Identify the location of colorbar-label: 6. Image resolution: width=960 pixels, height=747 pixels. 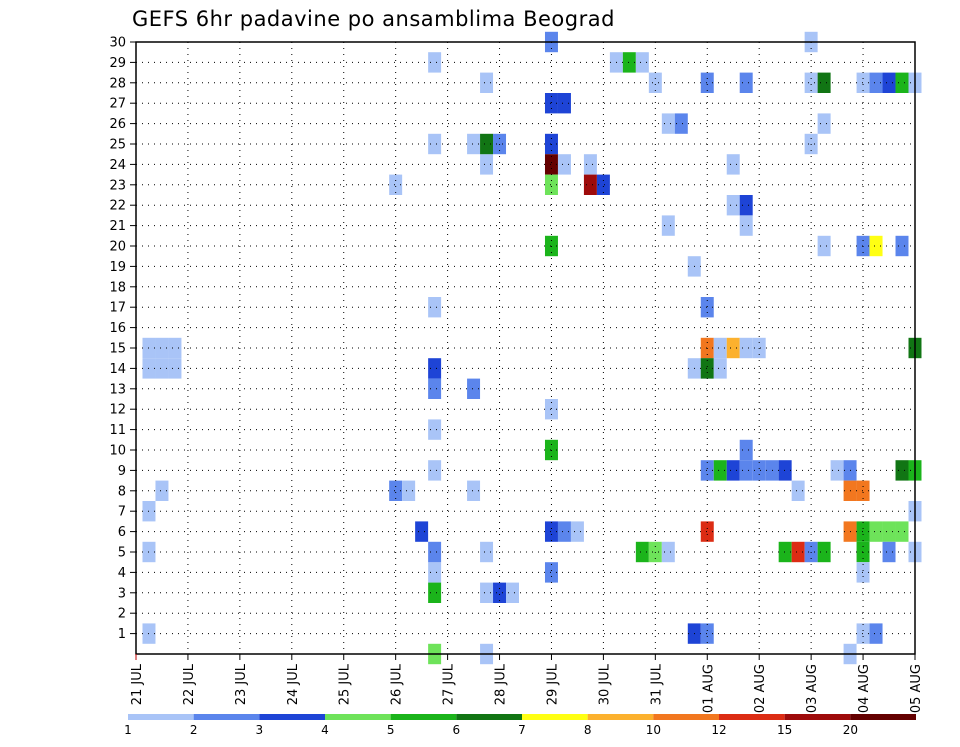
(457, 730).